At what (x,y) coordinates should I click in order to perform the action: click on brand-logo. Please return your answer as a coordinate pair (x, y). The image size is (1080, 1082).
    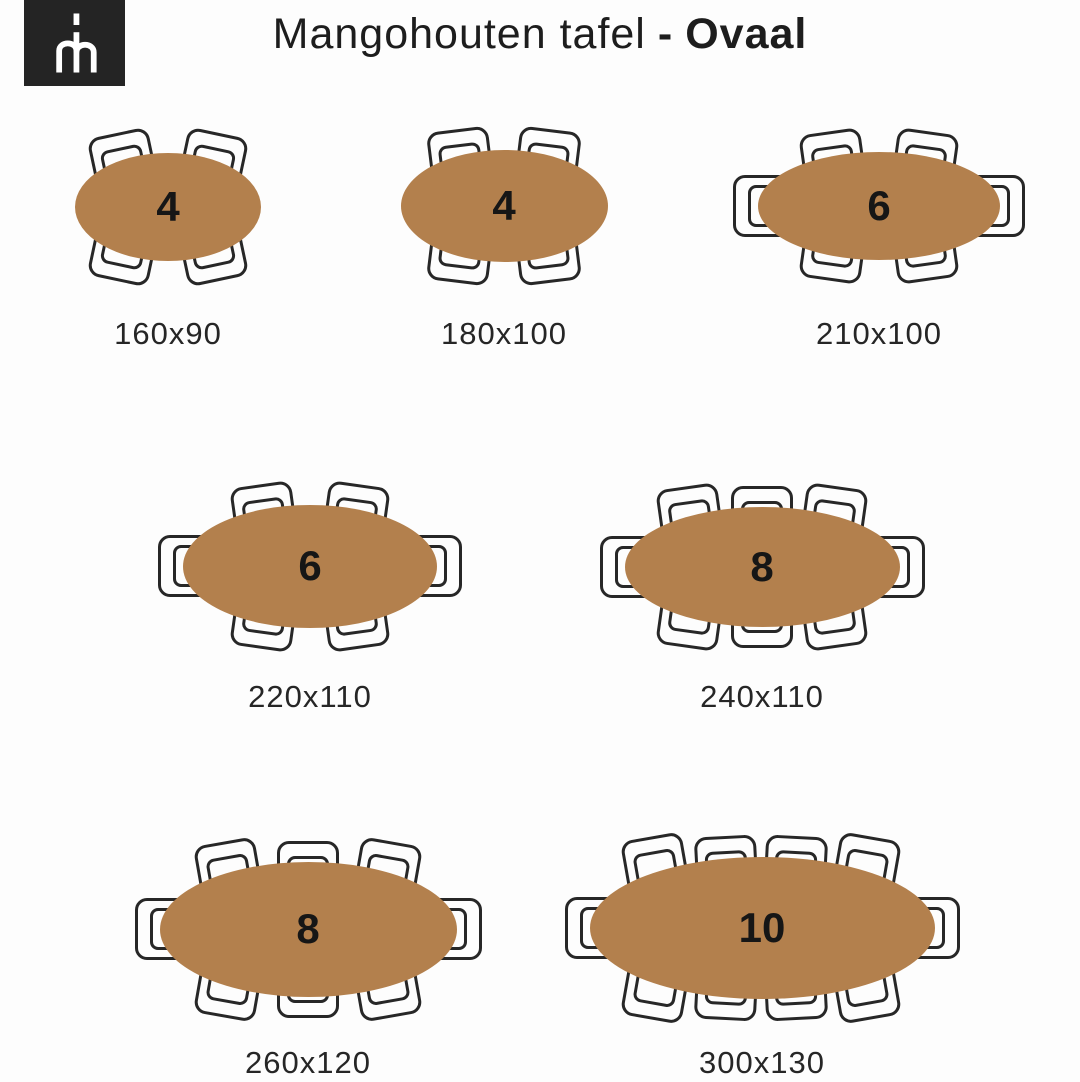
    Looking at the image, I should click on (74, 43).